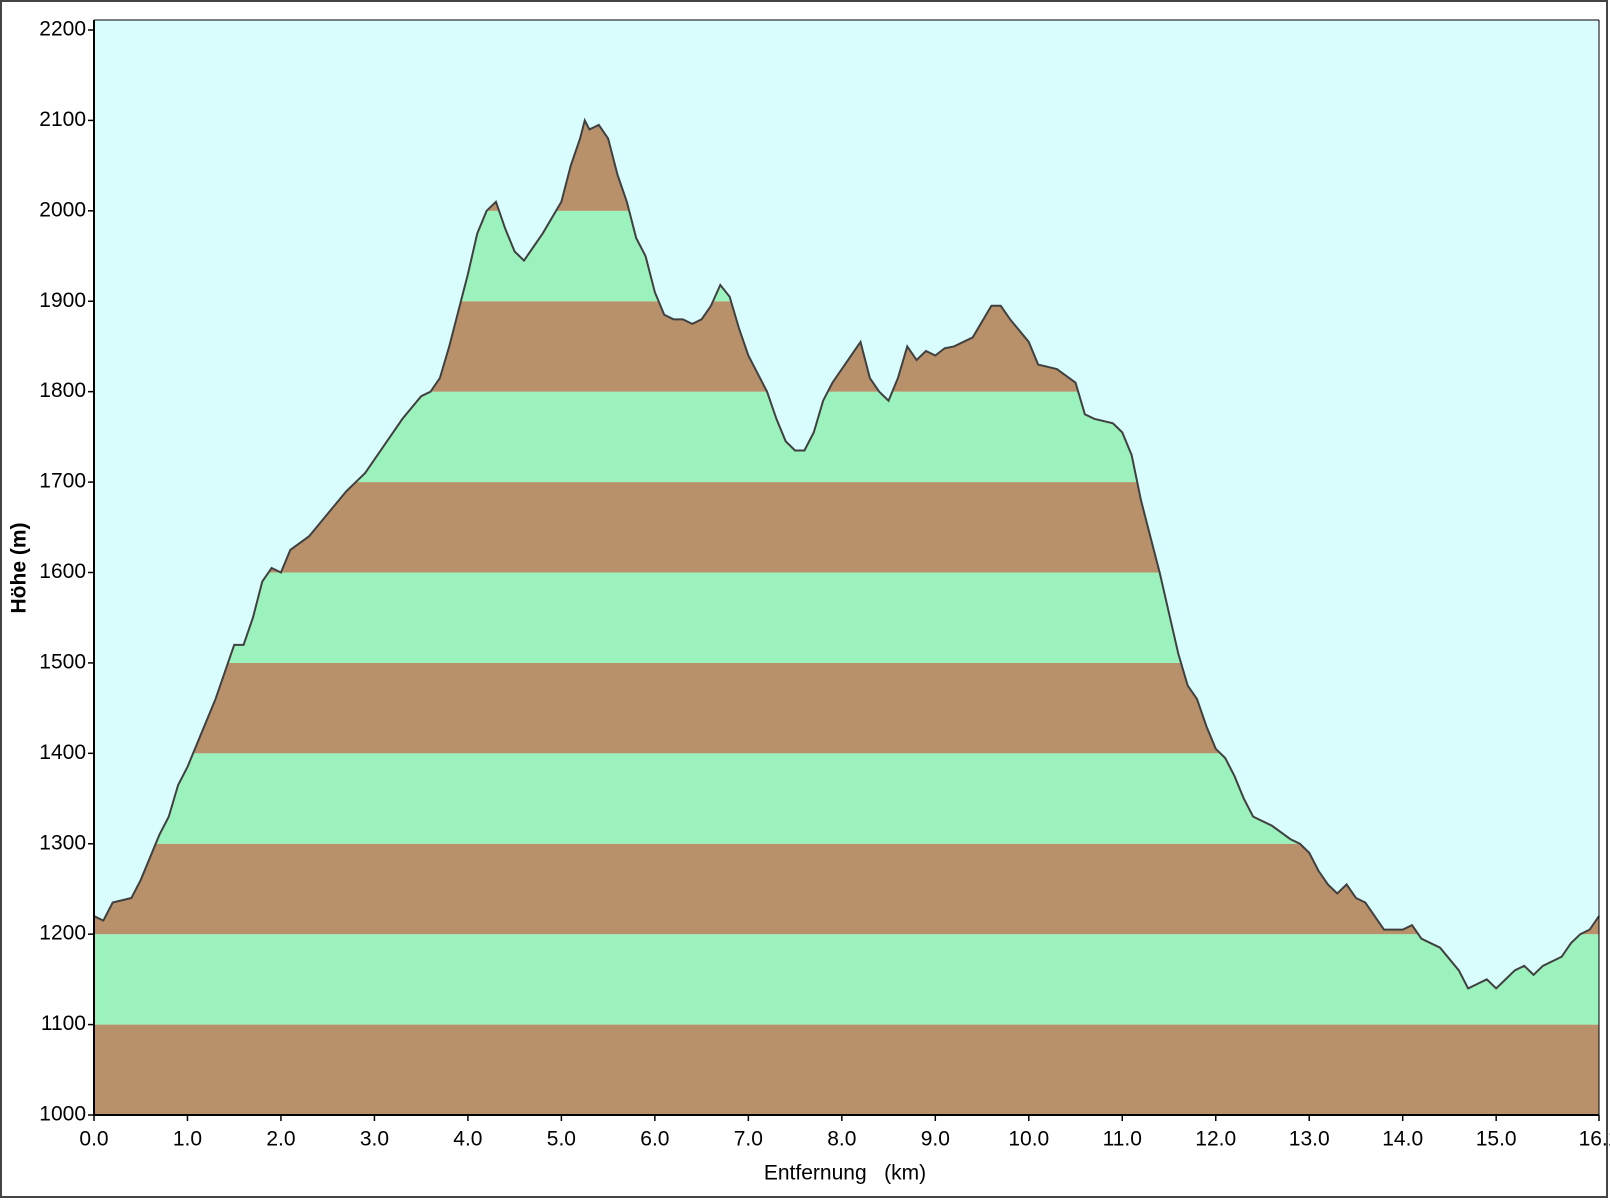 Image resolution: width=1610 pixels, height=1200 pixels. I want to click on x-tick-label: 13.0, so click(1309, 1139).